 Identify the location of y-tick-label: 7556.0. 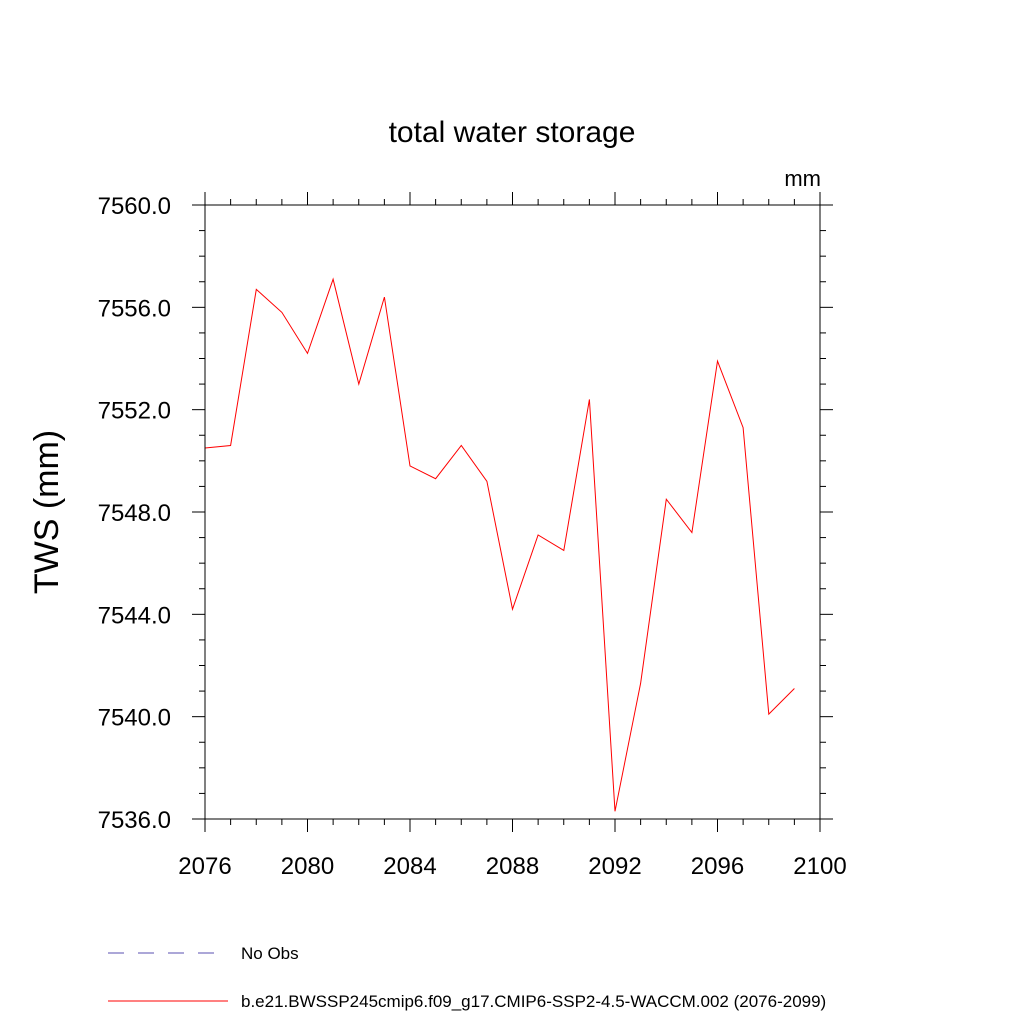
(134, 308).